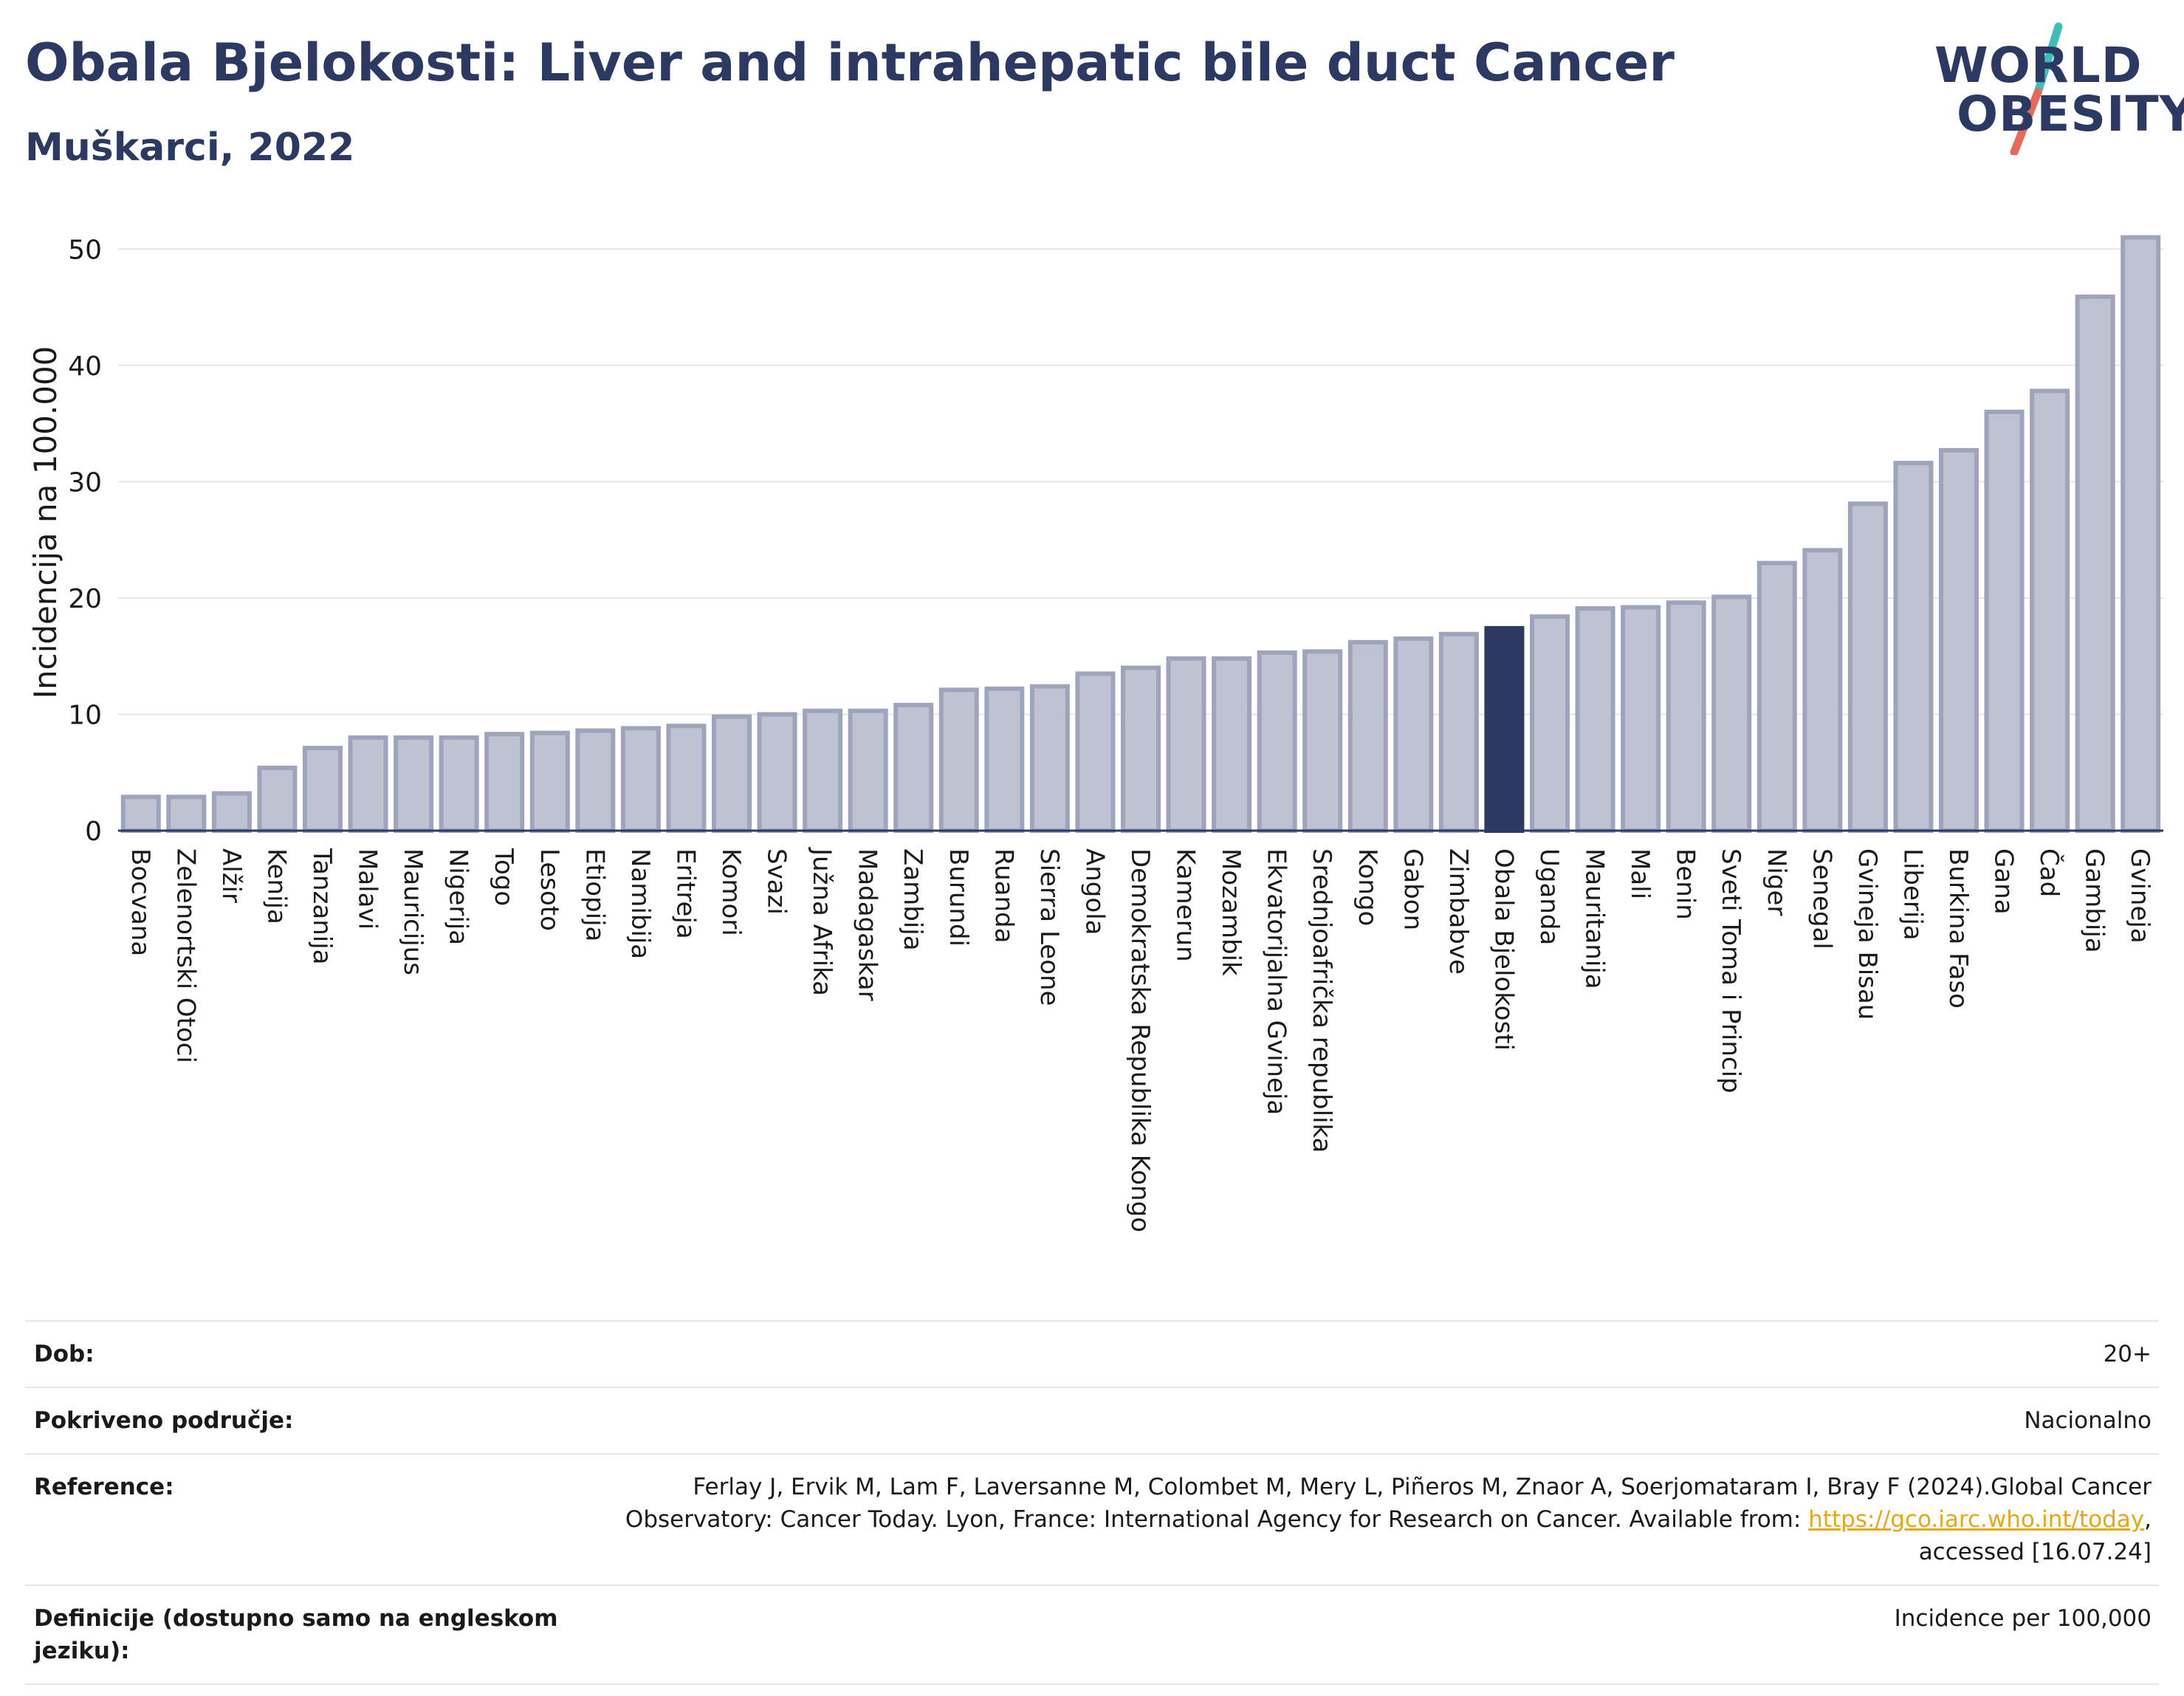 This screenshot has width=2184, height=1696. I want to click on x-tick-label: Togo, so click(503, 877).